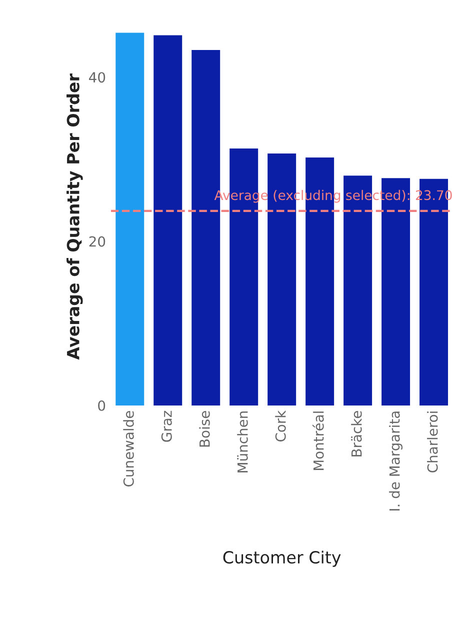 Image resolution: width=462 pixels, height=619 pixels. I want to click on y-tick-label: 20, so click(97, 241).